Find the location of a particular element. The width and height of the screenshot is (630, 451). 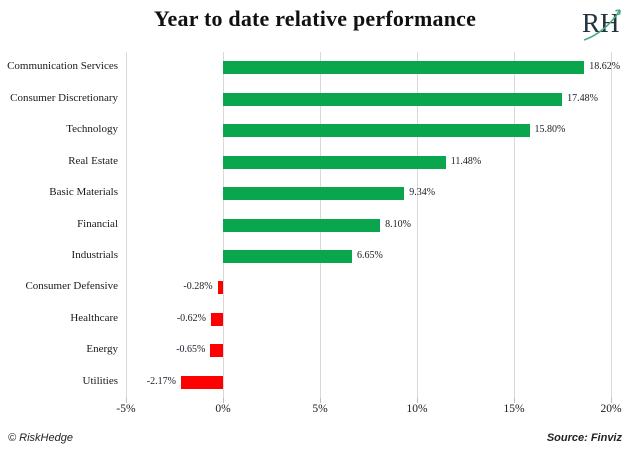

value-label: 11.48% is located at coordinates (466, 161).